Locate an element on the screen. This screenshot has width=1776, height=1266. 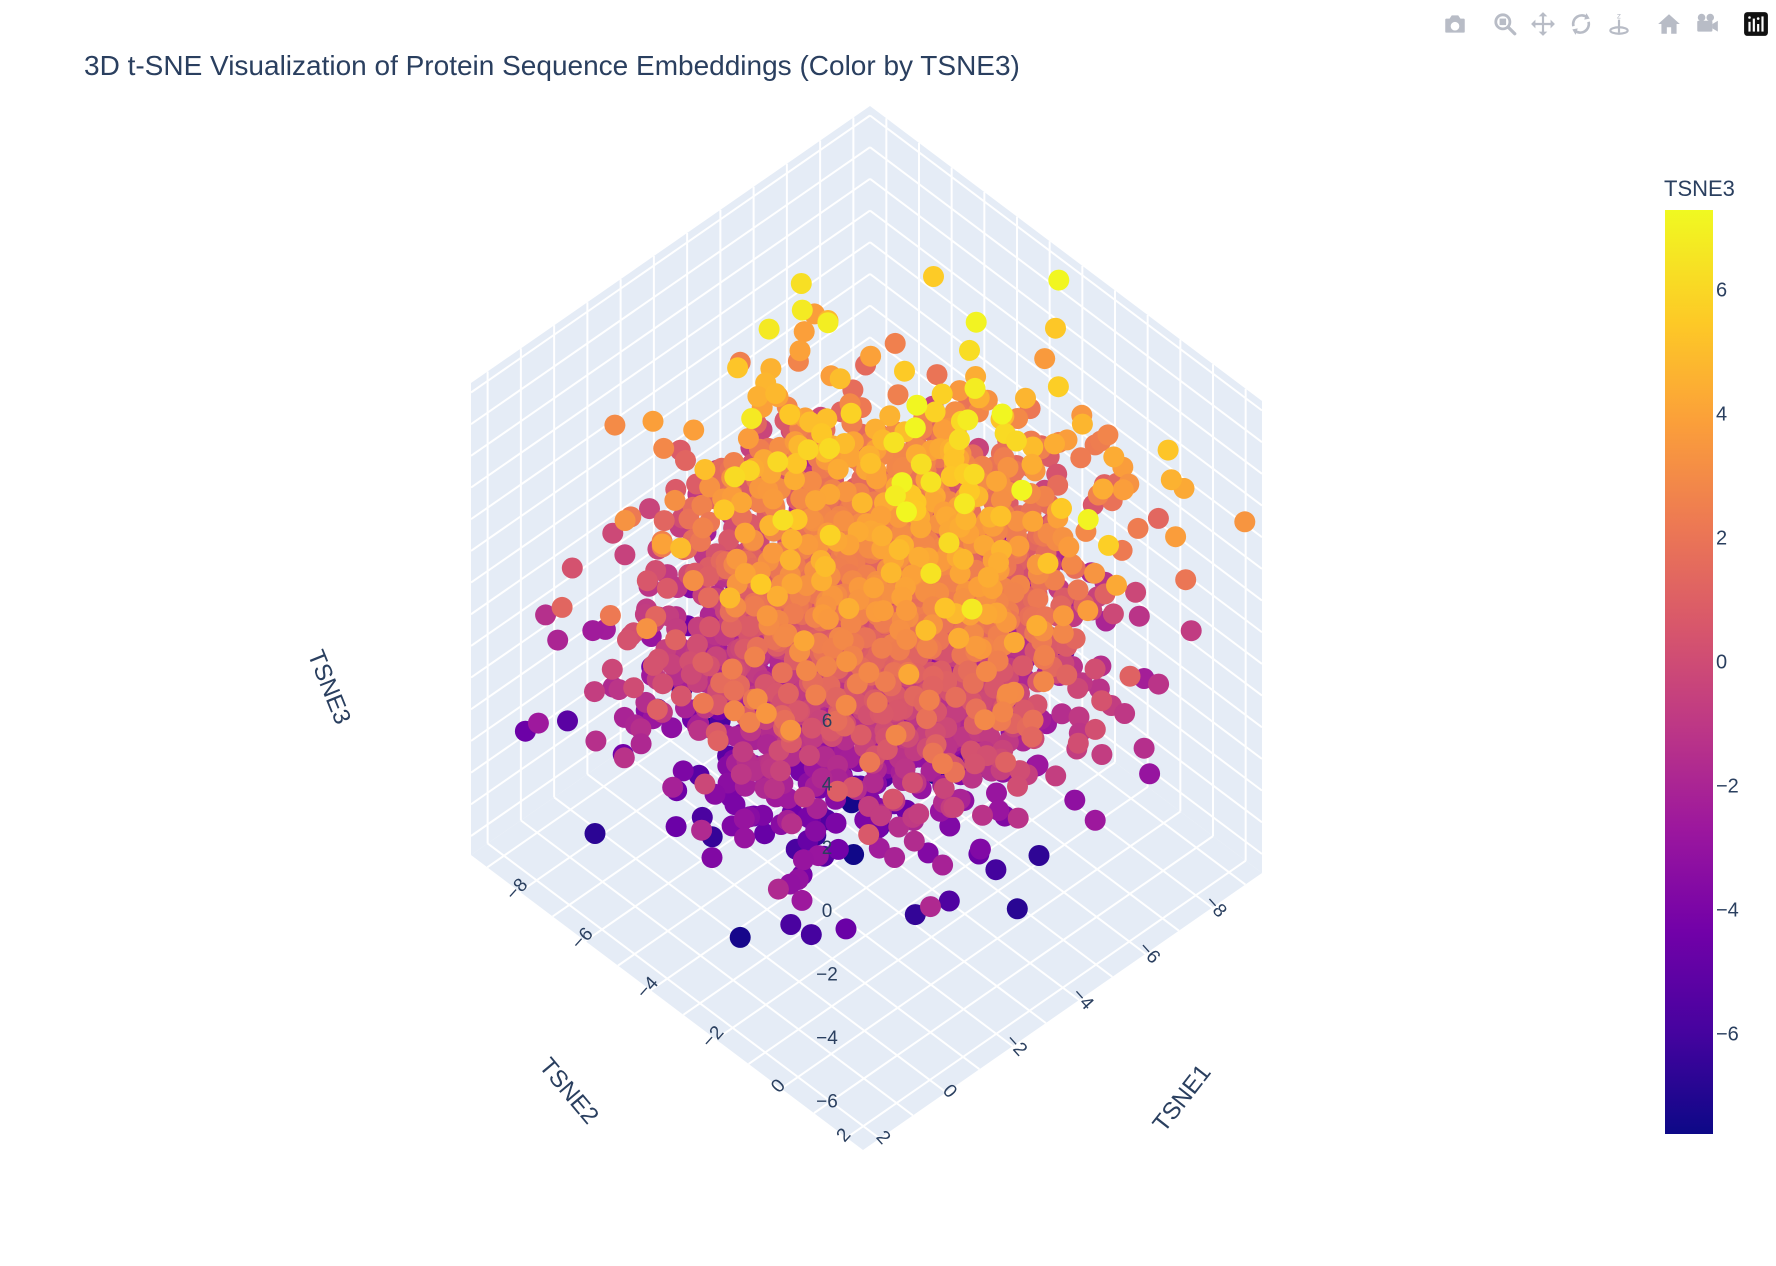
modebar: z is located at coordinates (1606, 24).